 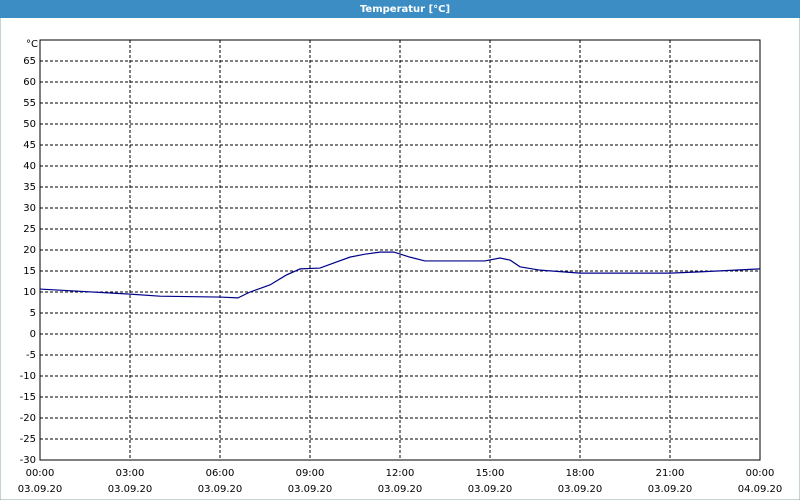 I want to click on y-tick-label: -25, so click(x=28, y=439).